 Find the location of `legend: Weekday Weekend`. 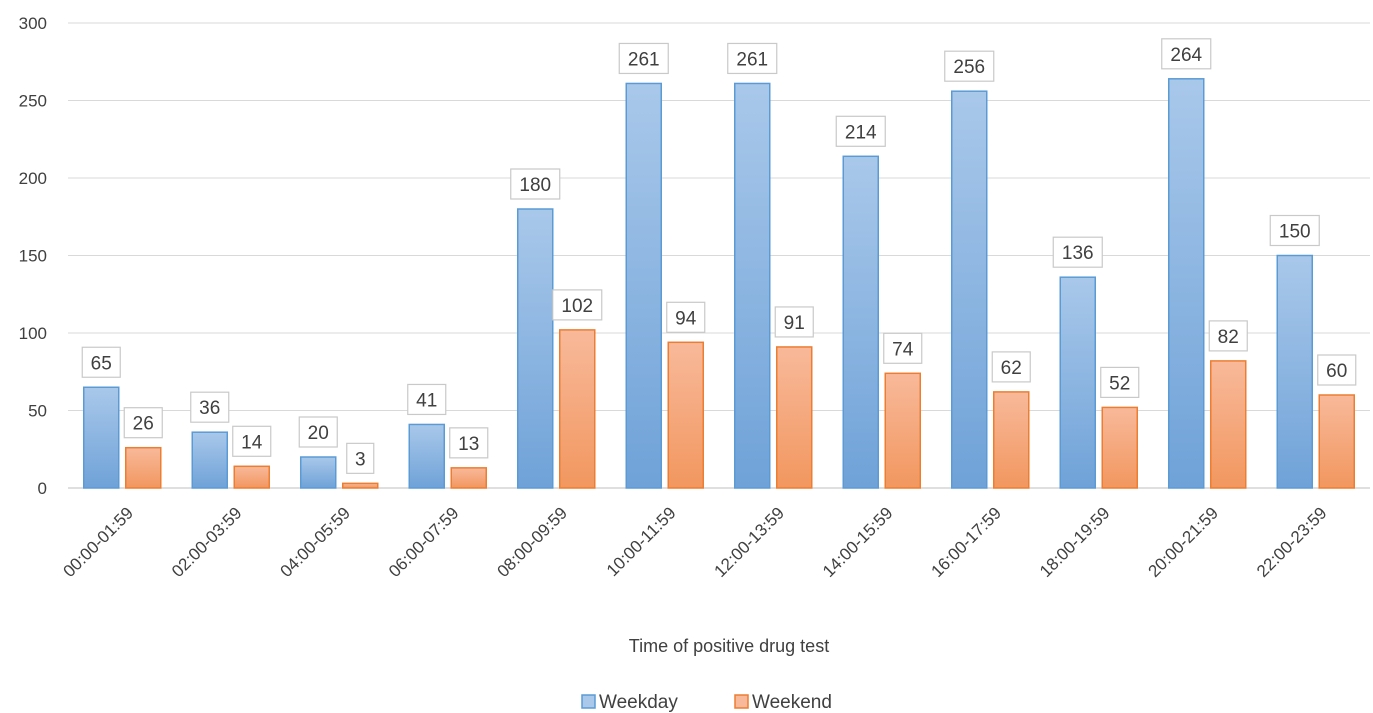

legend: Weekday Weekend is located at coordinates (706, 702).